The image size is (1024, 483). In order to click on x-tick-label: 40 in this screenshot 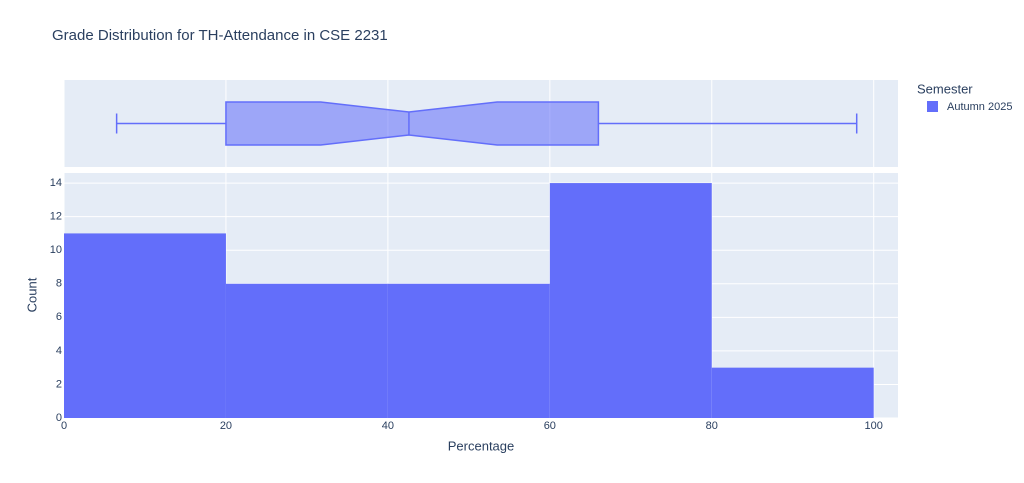, I will do `click(388, 426)`.